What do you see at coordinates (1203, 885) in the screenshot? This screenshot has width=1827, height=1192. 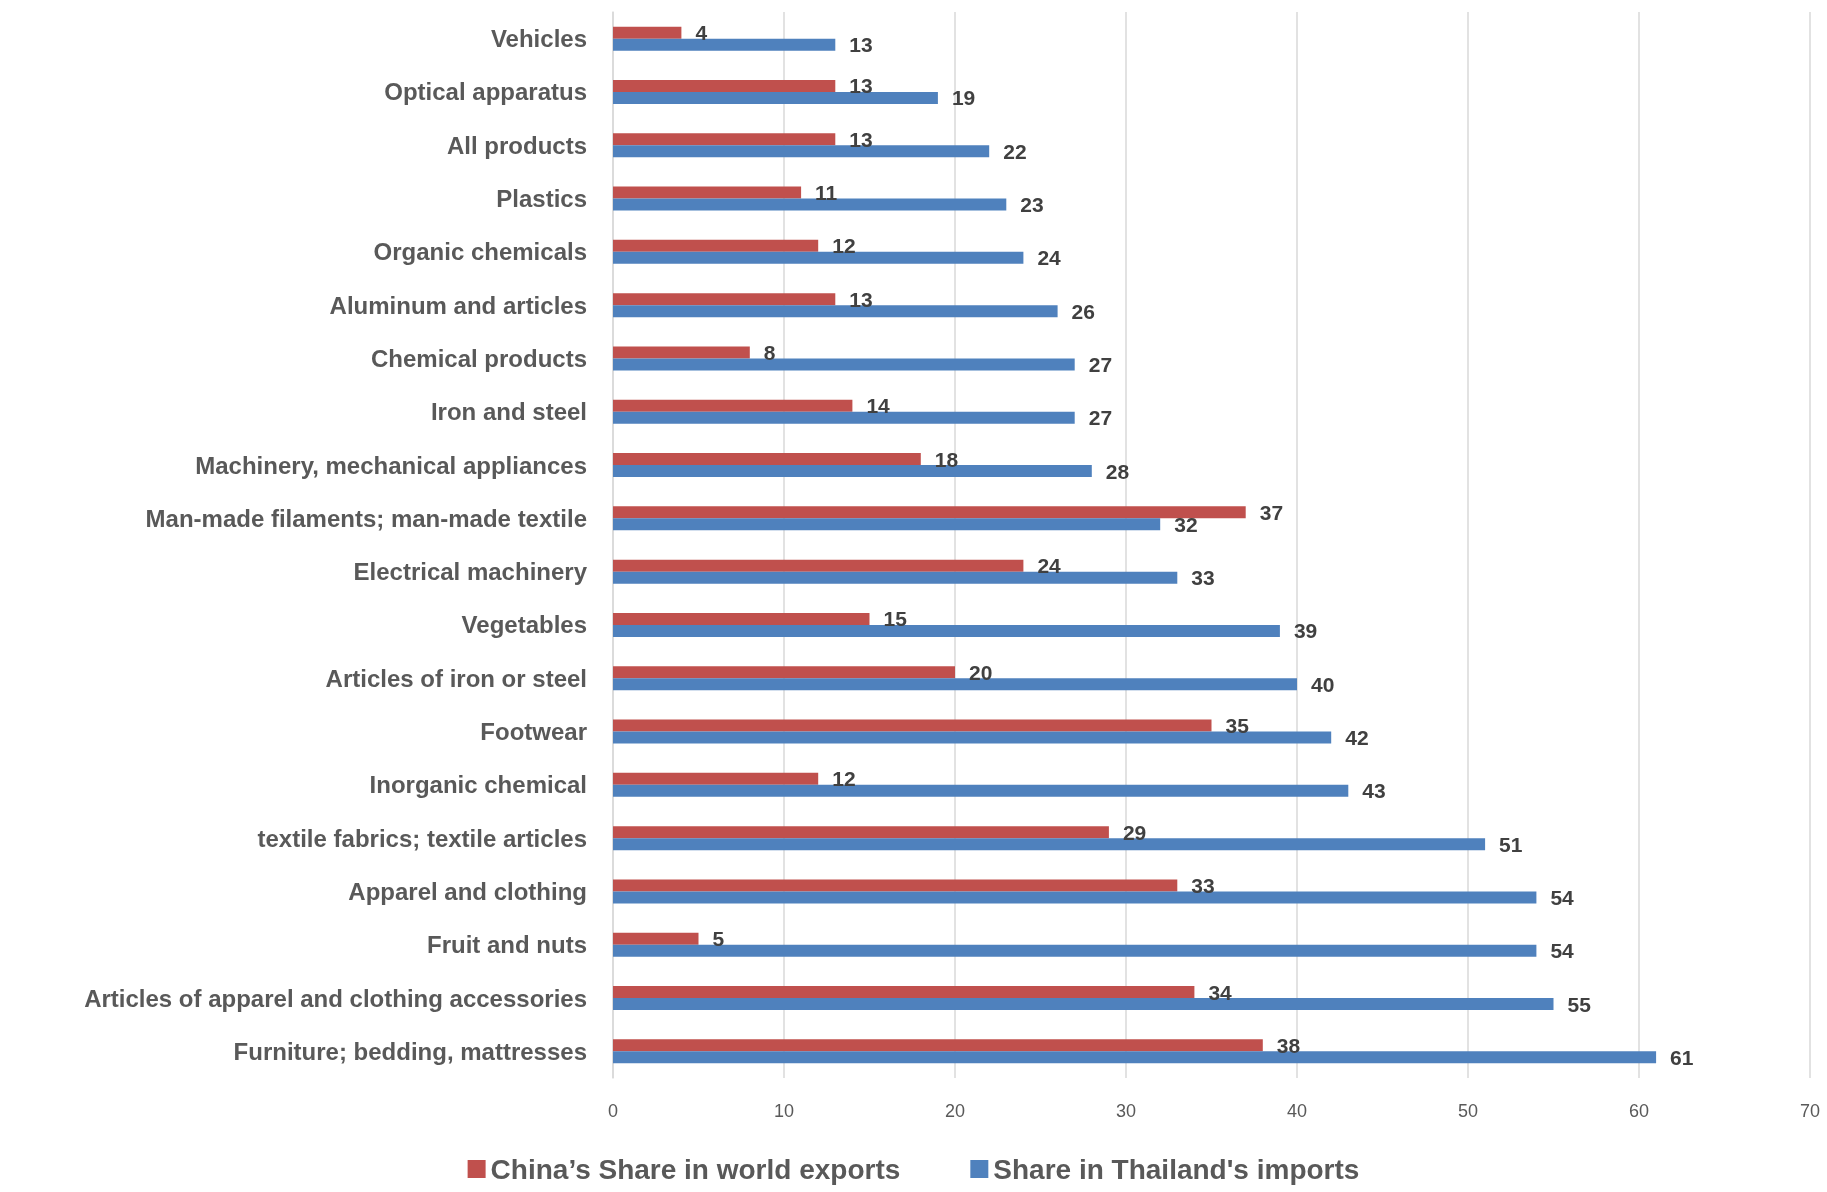 I see `data-label: 33` at bounding box center [1203, 885].